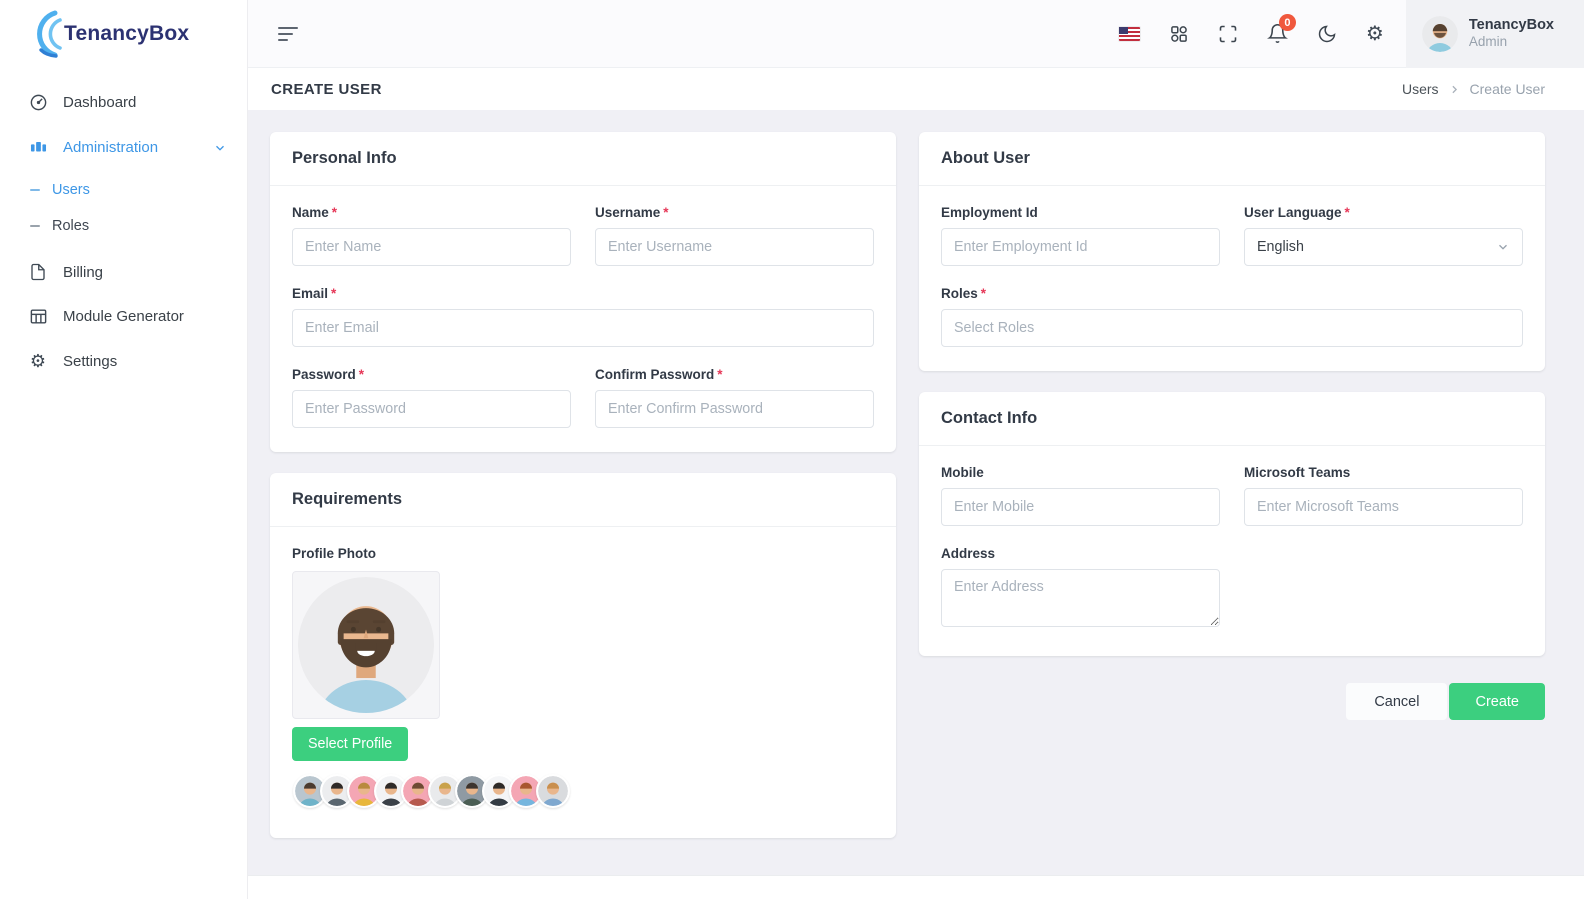 Image resolution: width=1584 pixels, height=899 pixels. What do you see at coordinates (1383, 507) in the screenshot?
I see `microsoft-teams-input` at bounding box center [1383, 507].